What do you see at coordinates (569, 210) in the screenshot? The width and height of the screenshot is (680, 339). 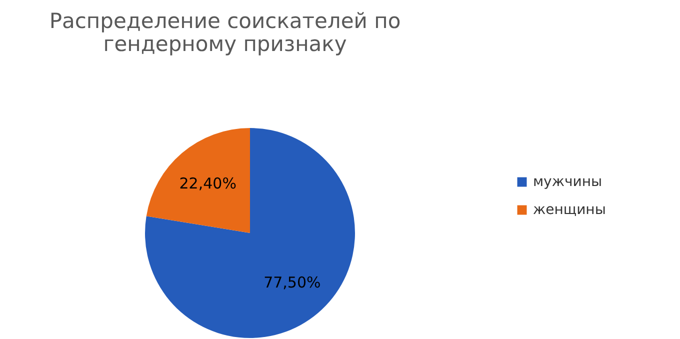 I see `legend-label: женщины` at bounding box center [569, 210].